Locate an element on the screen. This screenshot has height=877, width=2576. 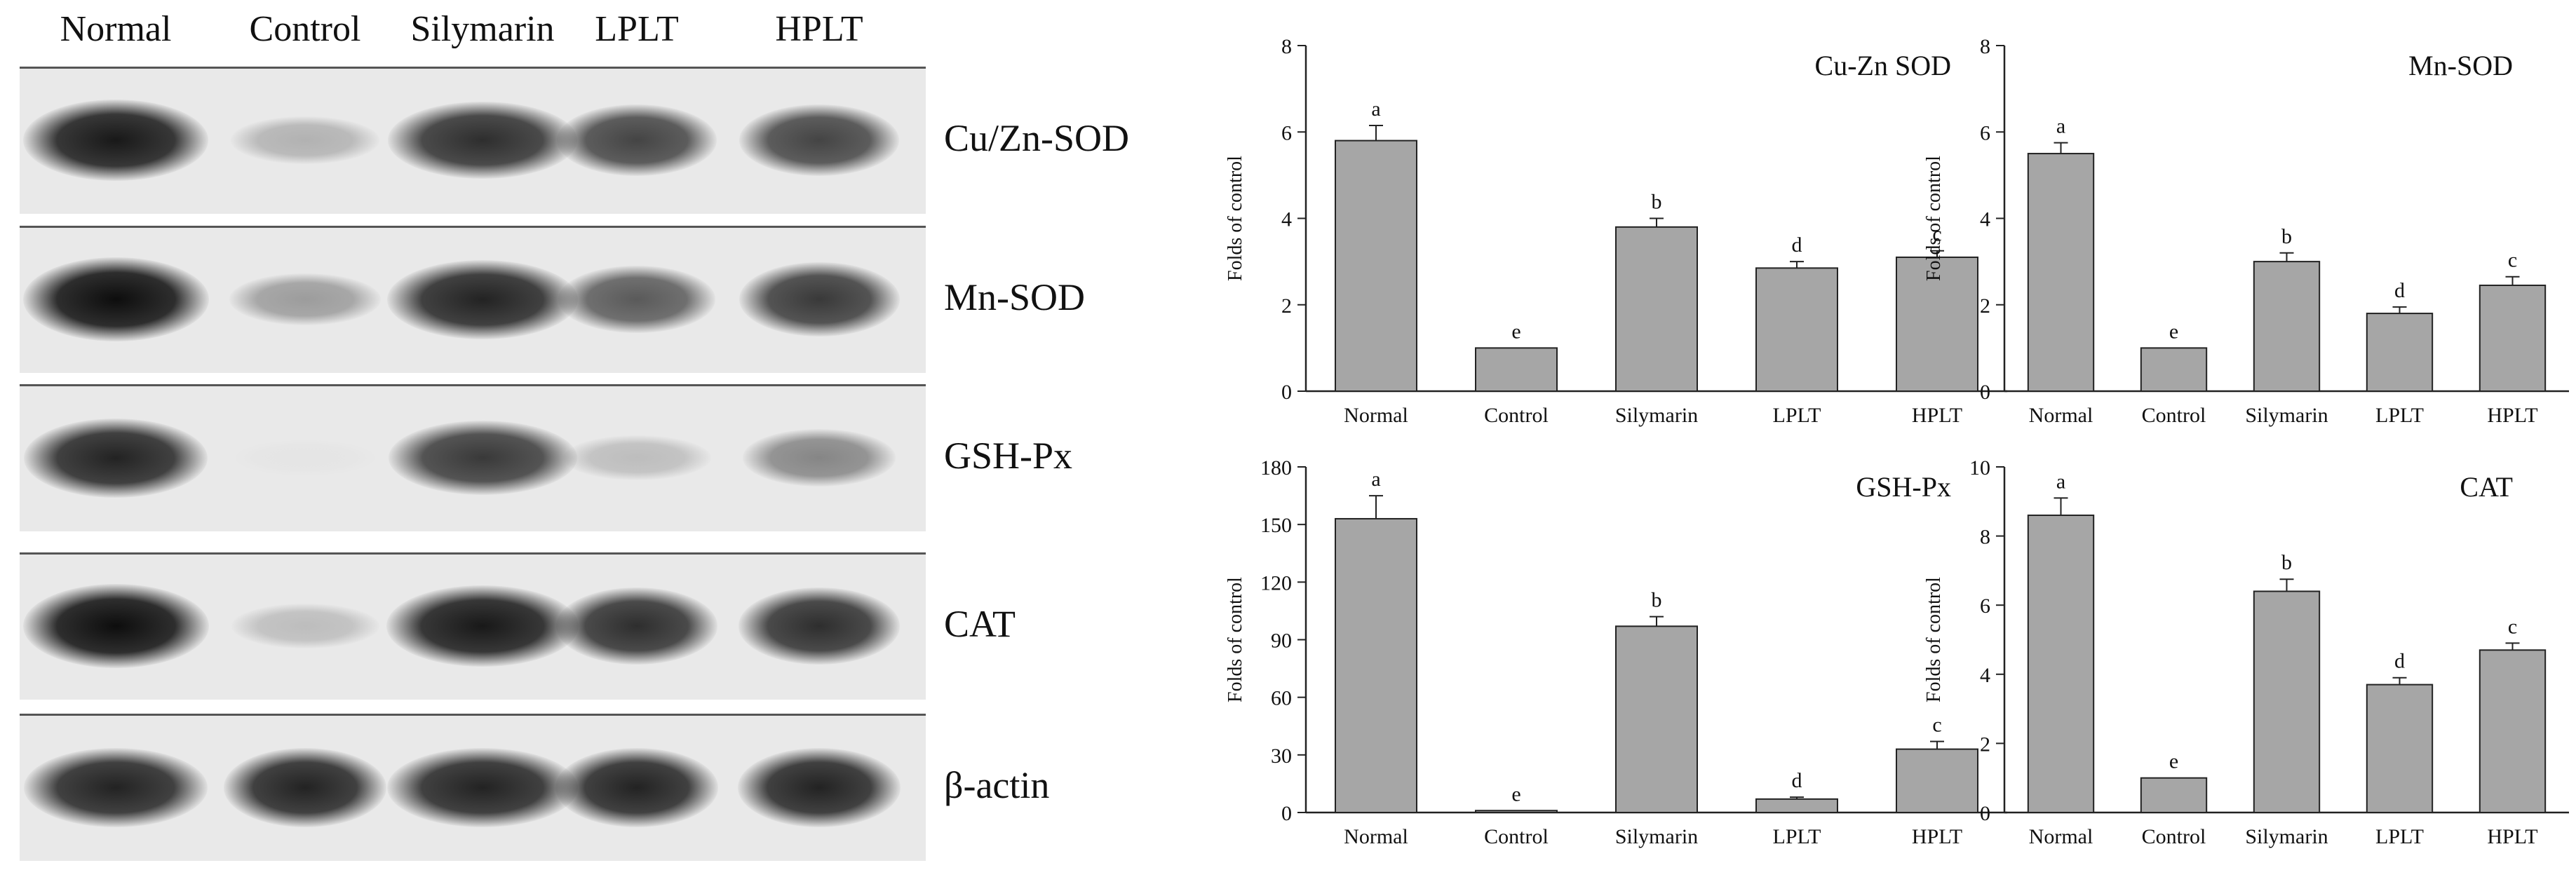
y-tick-label: 60 is located at coordinates (1281, 698).